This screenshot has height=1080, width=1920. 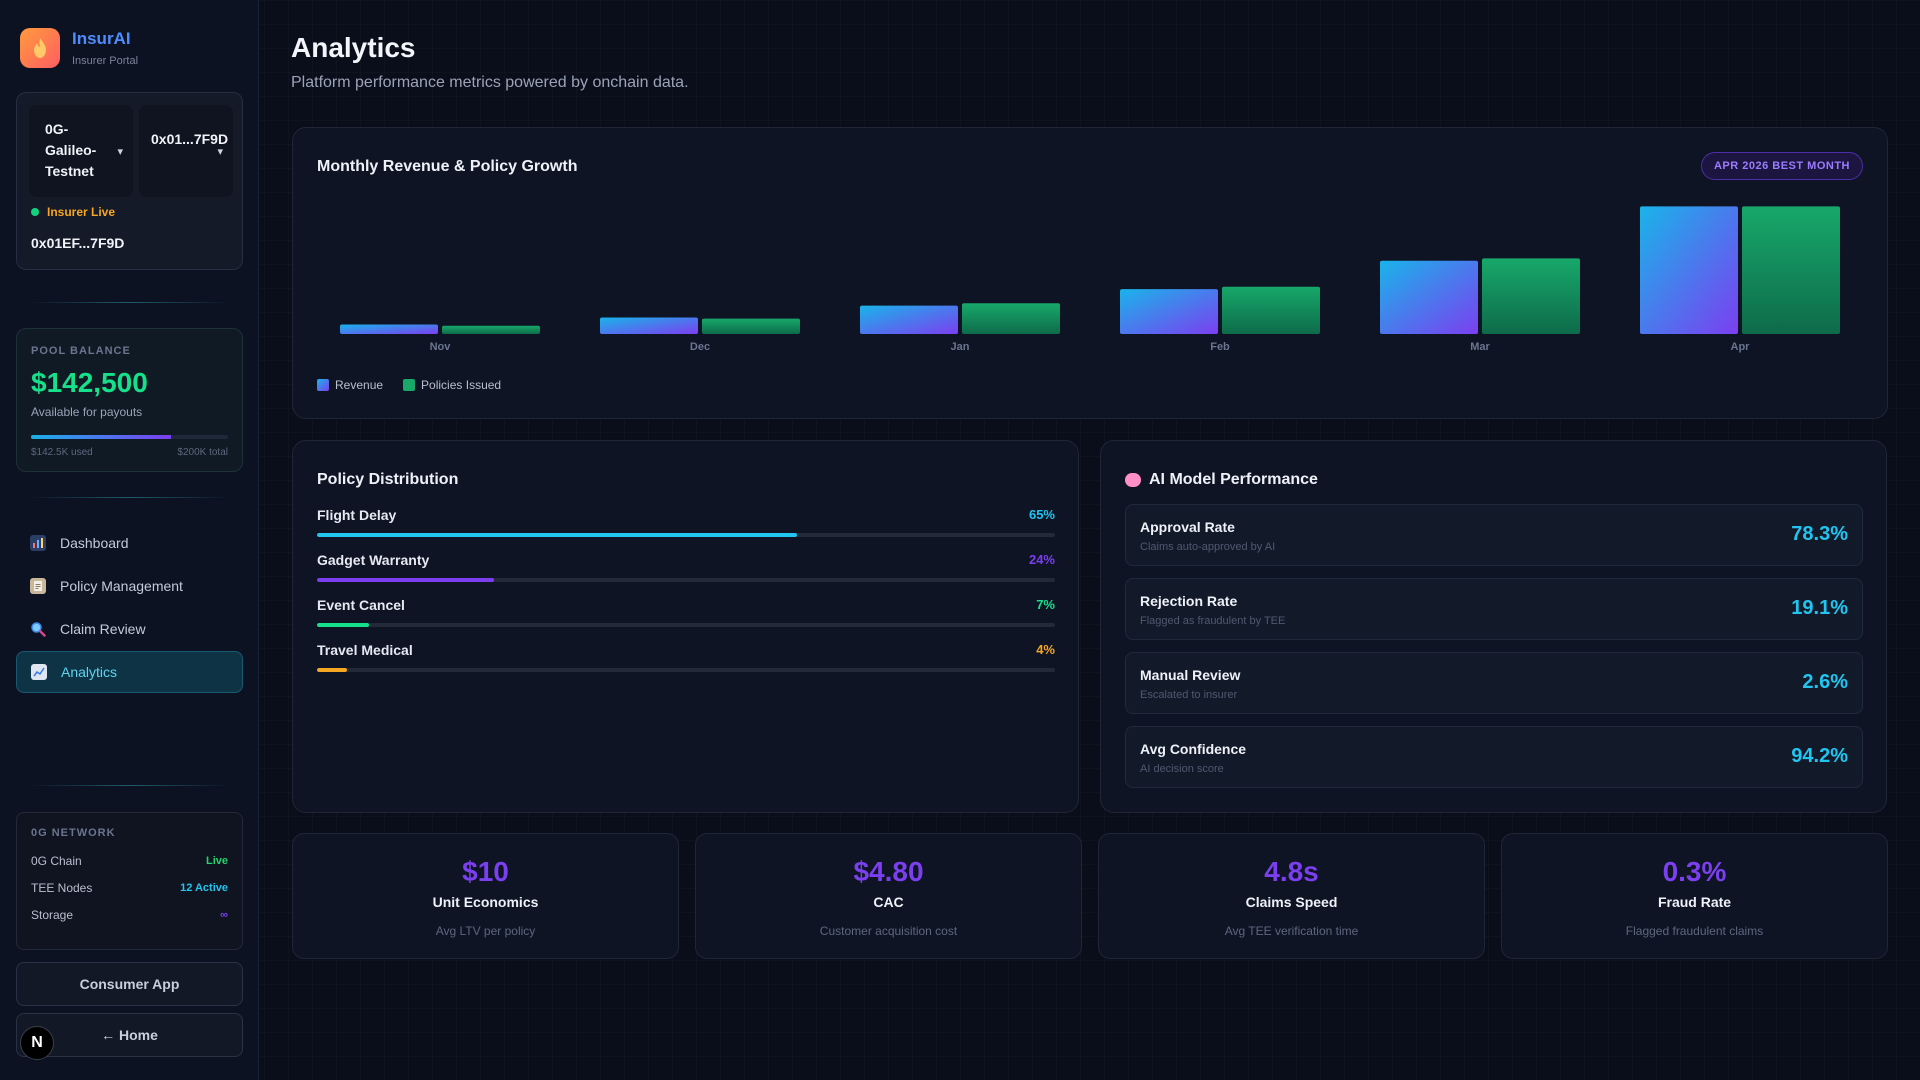 What do you see at coordinates (105, 61) in the screenshot?
I see `brand-subtitle: Insurer Portal` at bounding box center [105, 61].